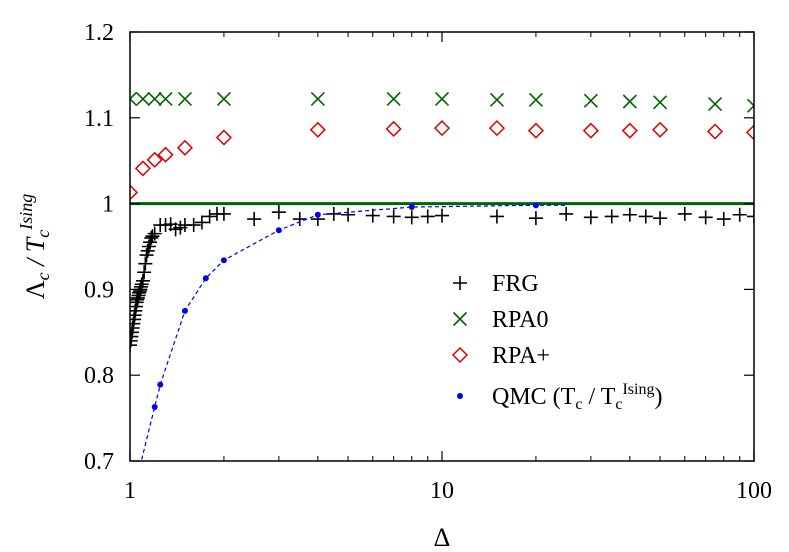  I want to click on y-tick-label: 1.2, so click(99, 33).